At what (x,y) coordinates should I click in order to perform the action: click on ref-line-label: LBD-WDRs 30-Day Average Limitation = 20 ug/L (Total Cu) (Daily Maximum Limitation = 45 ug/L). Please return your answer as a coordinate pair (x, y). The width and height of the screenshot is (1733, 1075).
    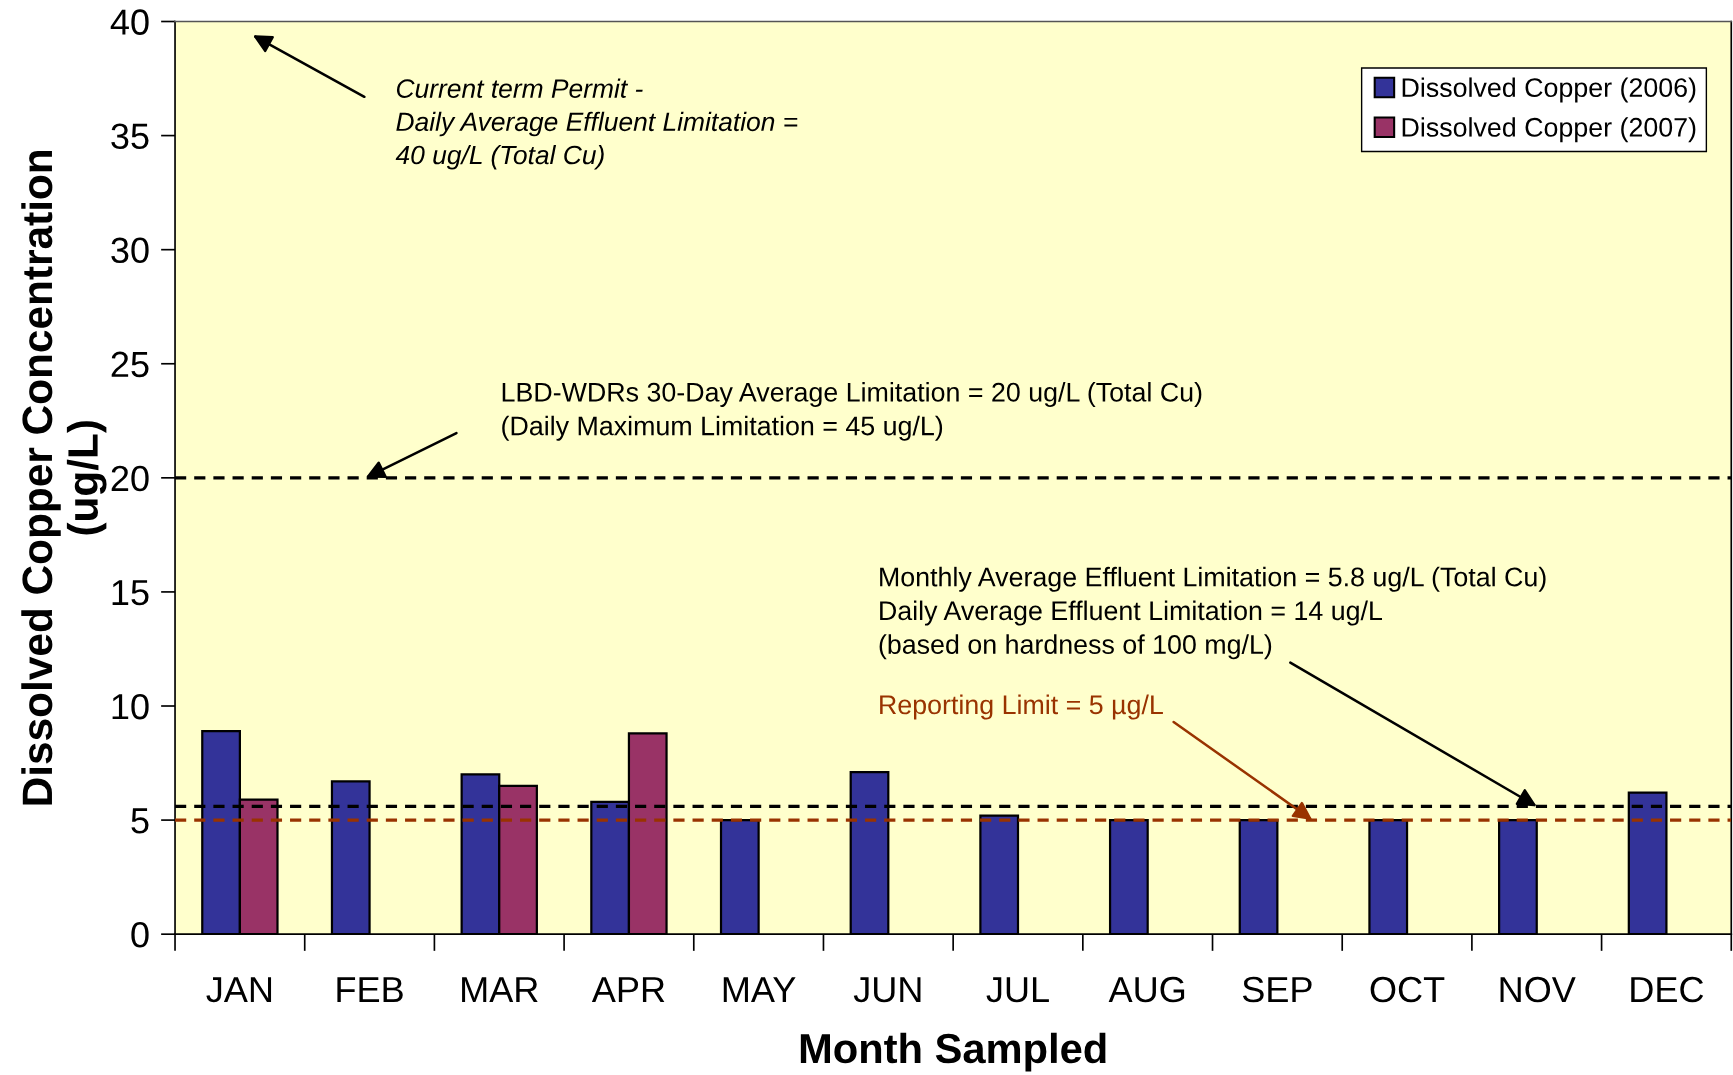
    Looking at the image, I should click on (852, 411).